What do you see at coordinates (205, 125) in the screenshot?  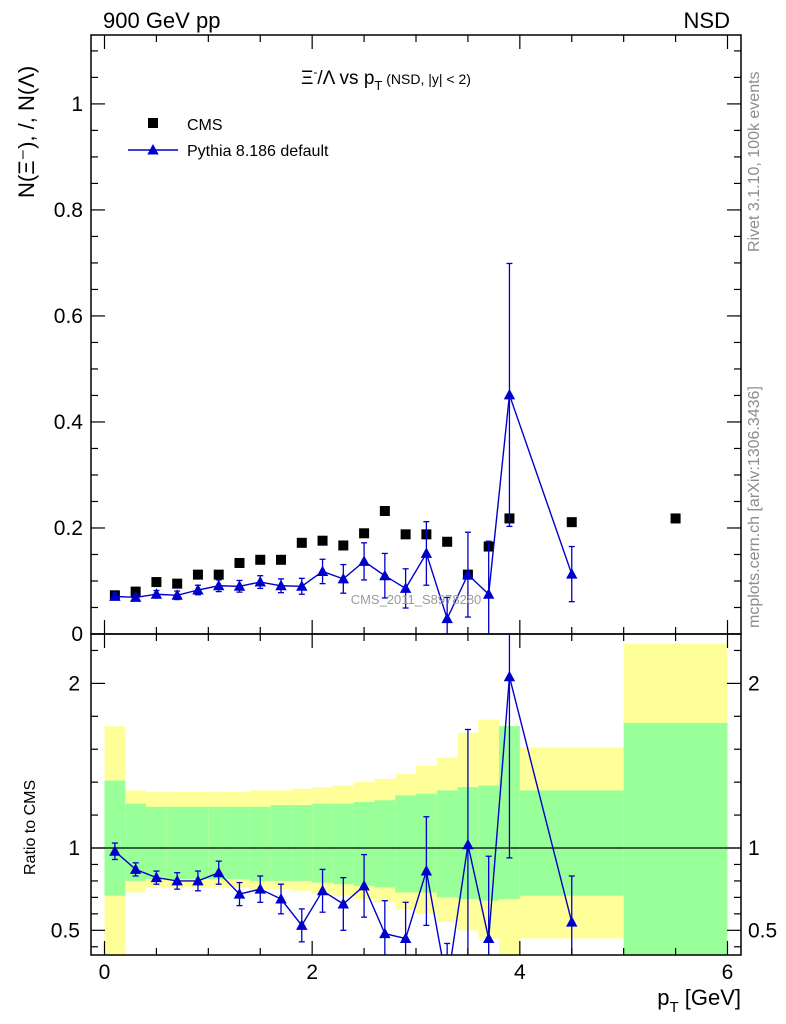 I see `legend-cms-label: CMS` at bounding box center [205, 125].